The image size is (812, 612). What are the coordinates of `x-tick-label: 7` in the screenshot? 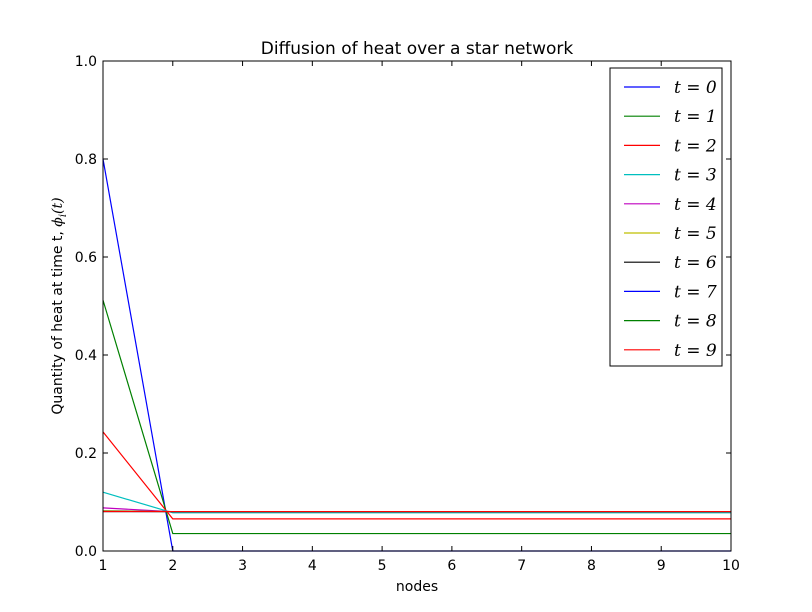 It's located at (521, 566).